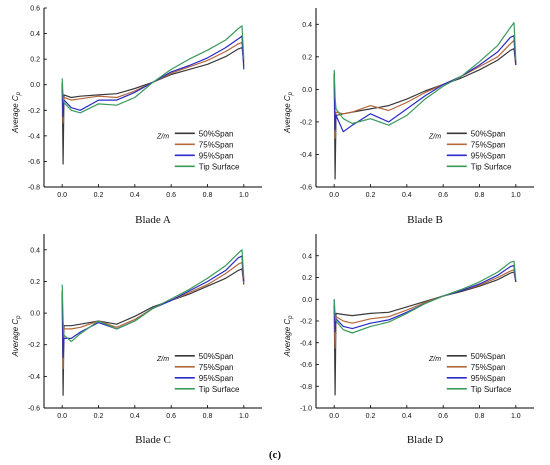 The width and height of the screenshot is (550, 465). Describe the element at coordinates (35, 9) in the screenshot. I see `y-tick-label: 0.6` at that location.